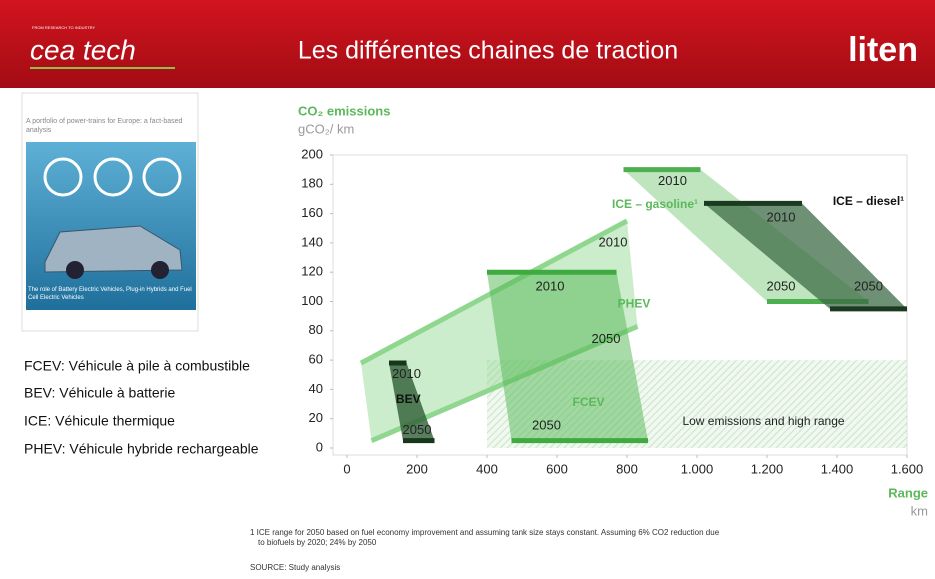 The image size is (935, 579). What do you see at coordinates (655, 204) in the screenshot?
I see `series-label: ICE – gasoline¹` at bounding box center [655, 204].